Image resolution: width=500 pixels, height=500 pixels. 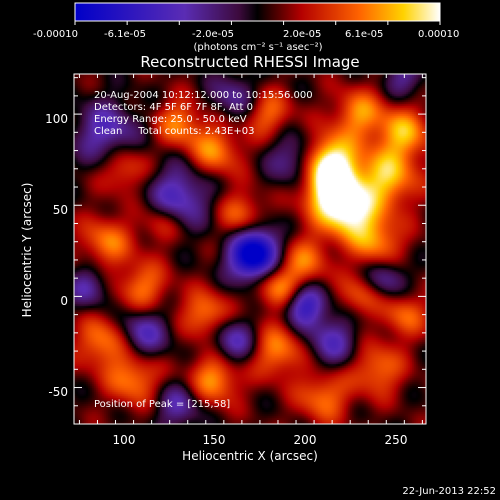 What do you see at coordinates (438, 34) in the screenshot?
I see `colorbar-tick-label: 0.00010` at bounding box center [438, 34].